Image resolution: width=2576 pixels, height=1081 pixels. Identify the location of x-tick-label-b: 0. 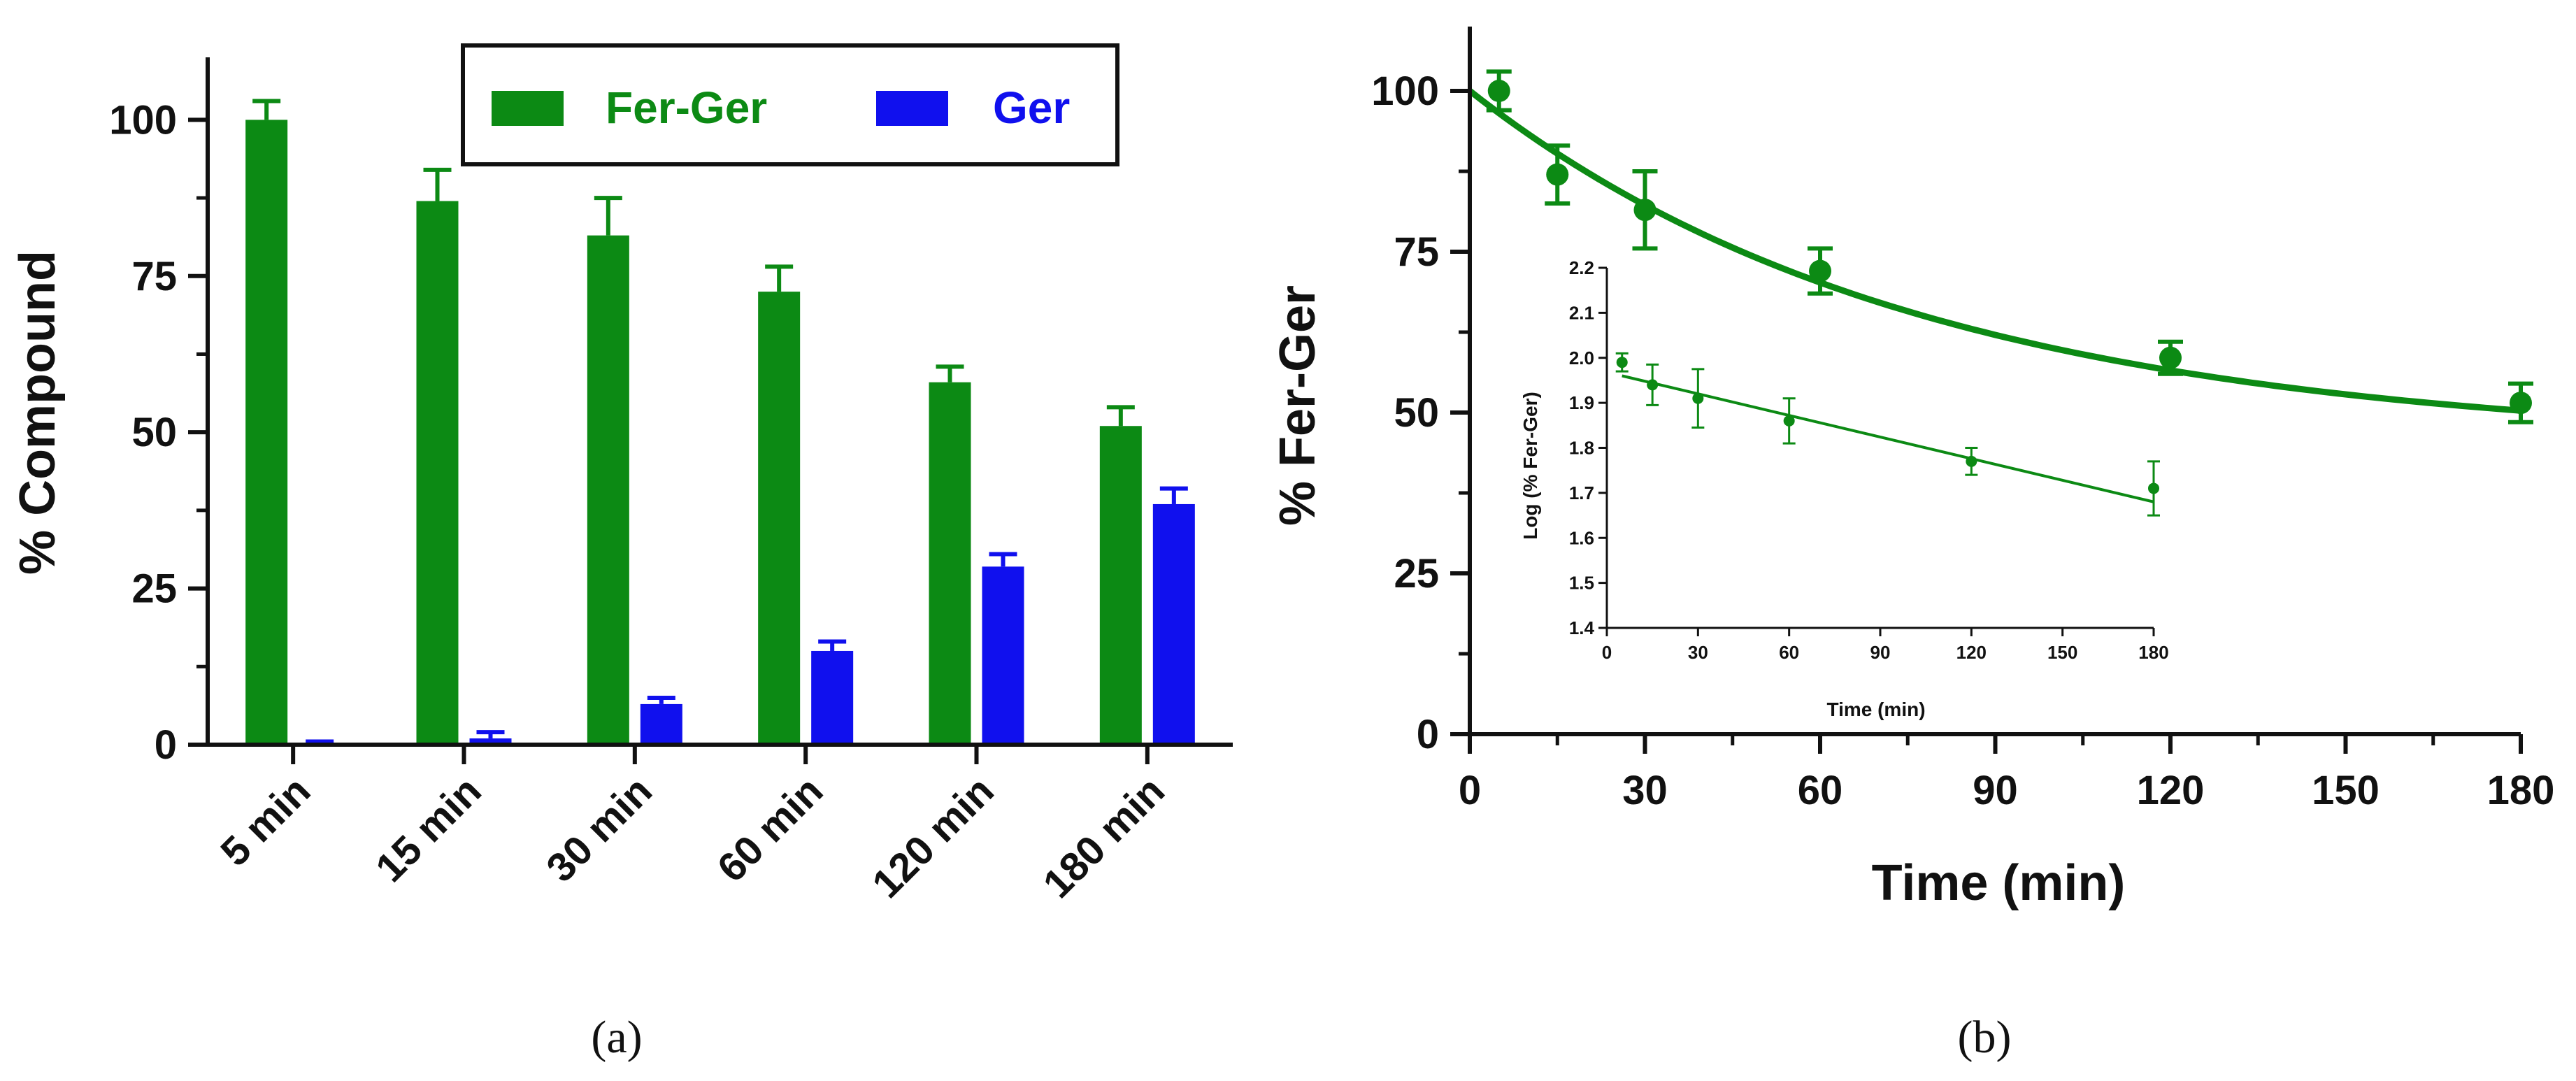
(1470, 790).